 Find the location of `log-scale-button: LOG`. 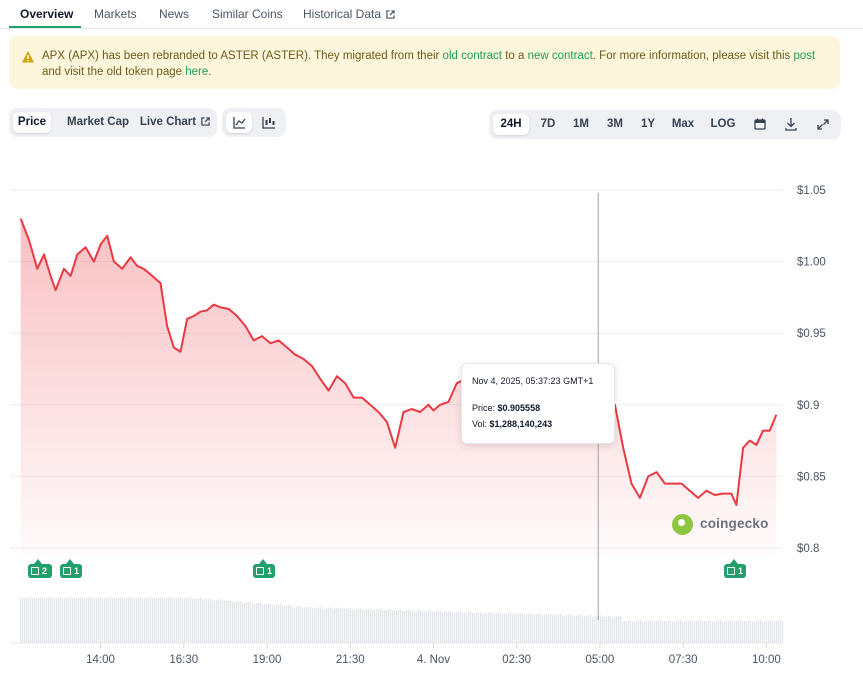

log-scale-button: LOG is located at coordinates (723, 124).